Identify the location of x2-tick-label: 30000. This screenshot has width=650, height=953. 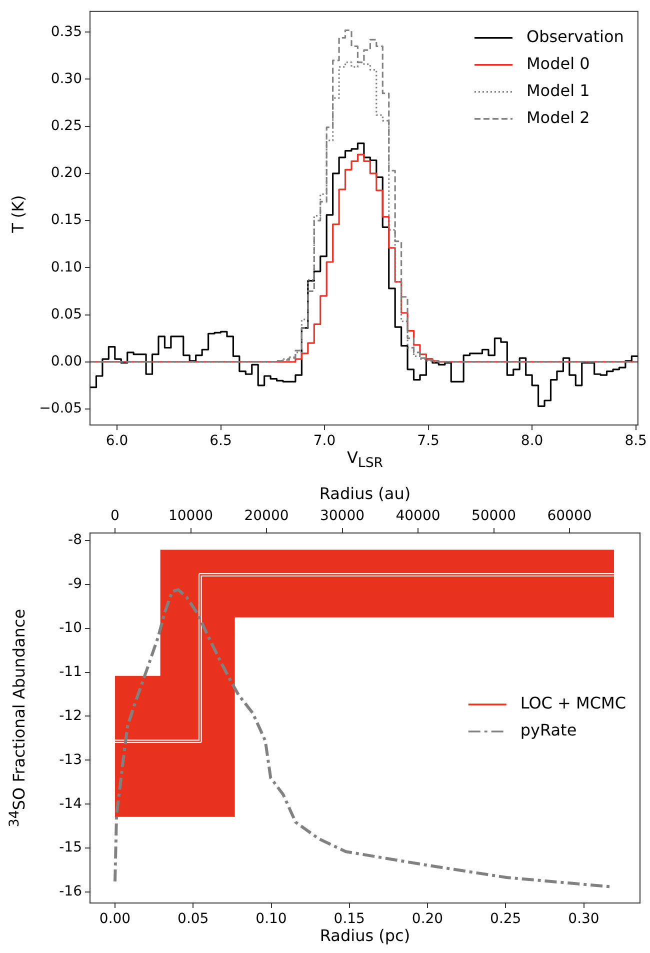
(342, 516).